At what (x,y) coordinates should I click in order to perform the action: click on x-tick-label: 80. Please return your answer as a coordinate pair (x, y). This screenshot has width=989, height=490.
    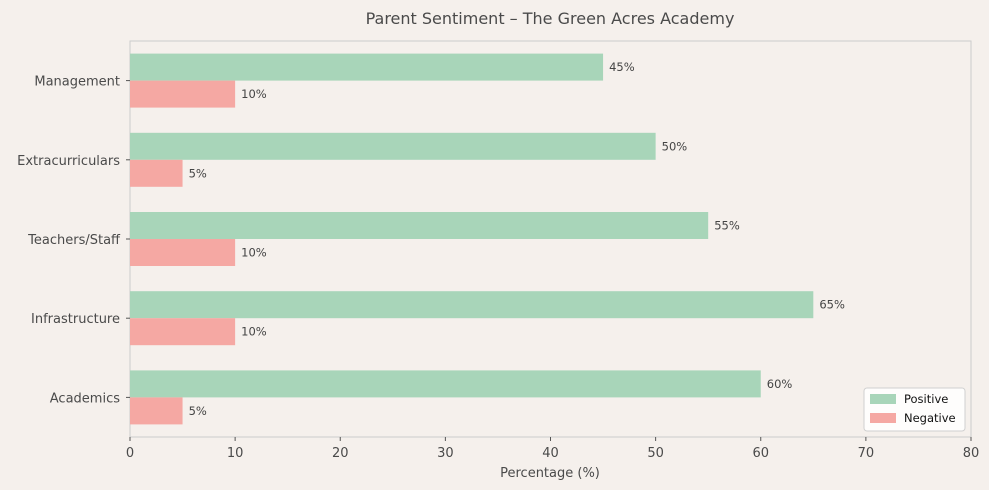
    Looking at the image, I should click on (971, 453).